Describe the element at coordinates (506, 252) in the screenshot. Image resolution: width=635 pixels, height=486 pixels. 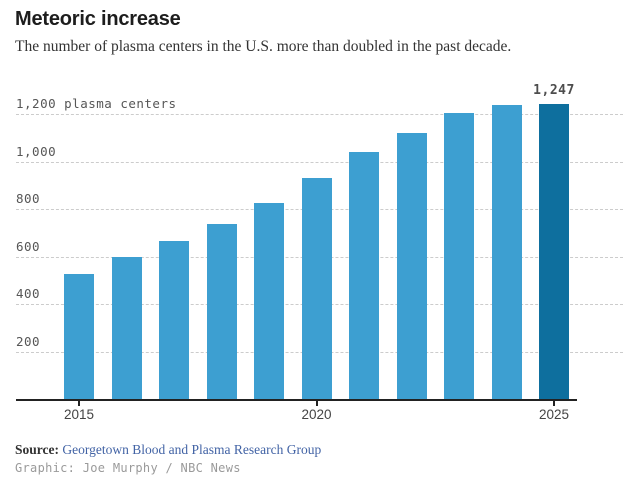
I see `bar-2024` at that location.